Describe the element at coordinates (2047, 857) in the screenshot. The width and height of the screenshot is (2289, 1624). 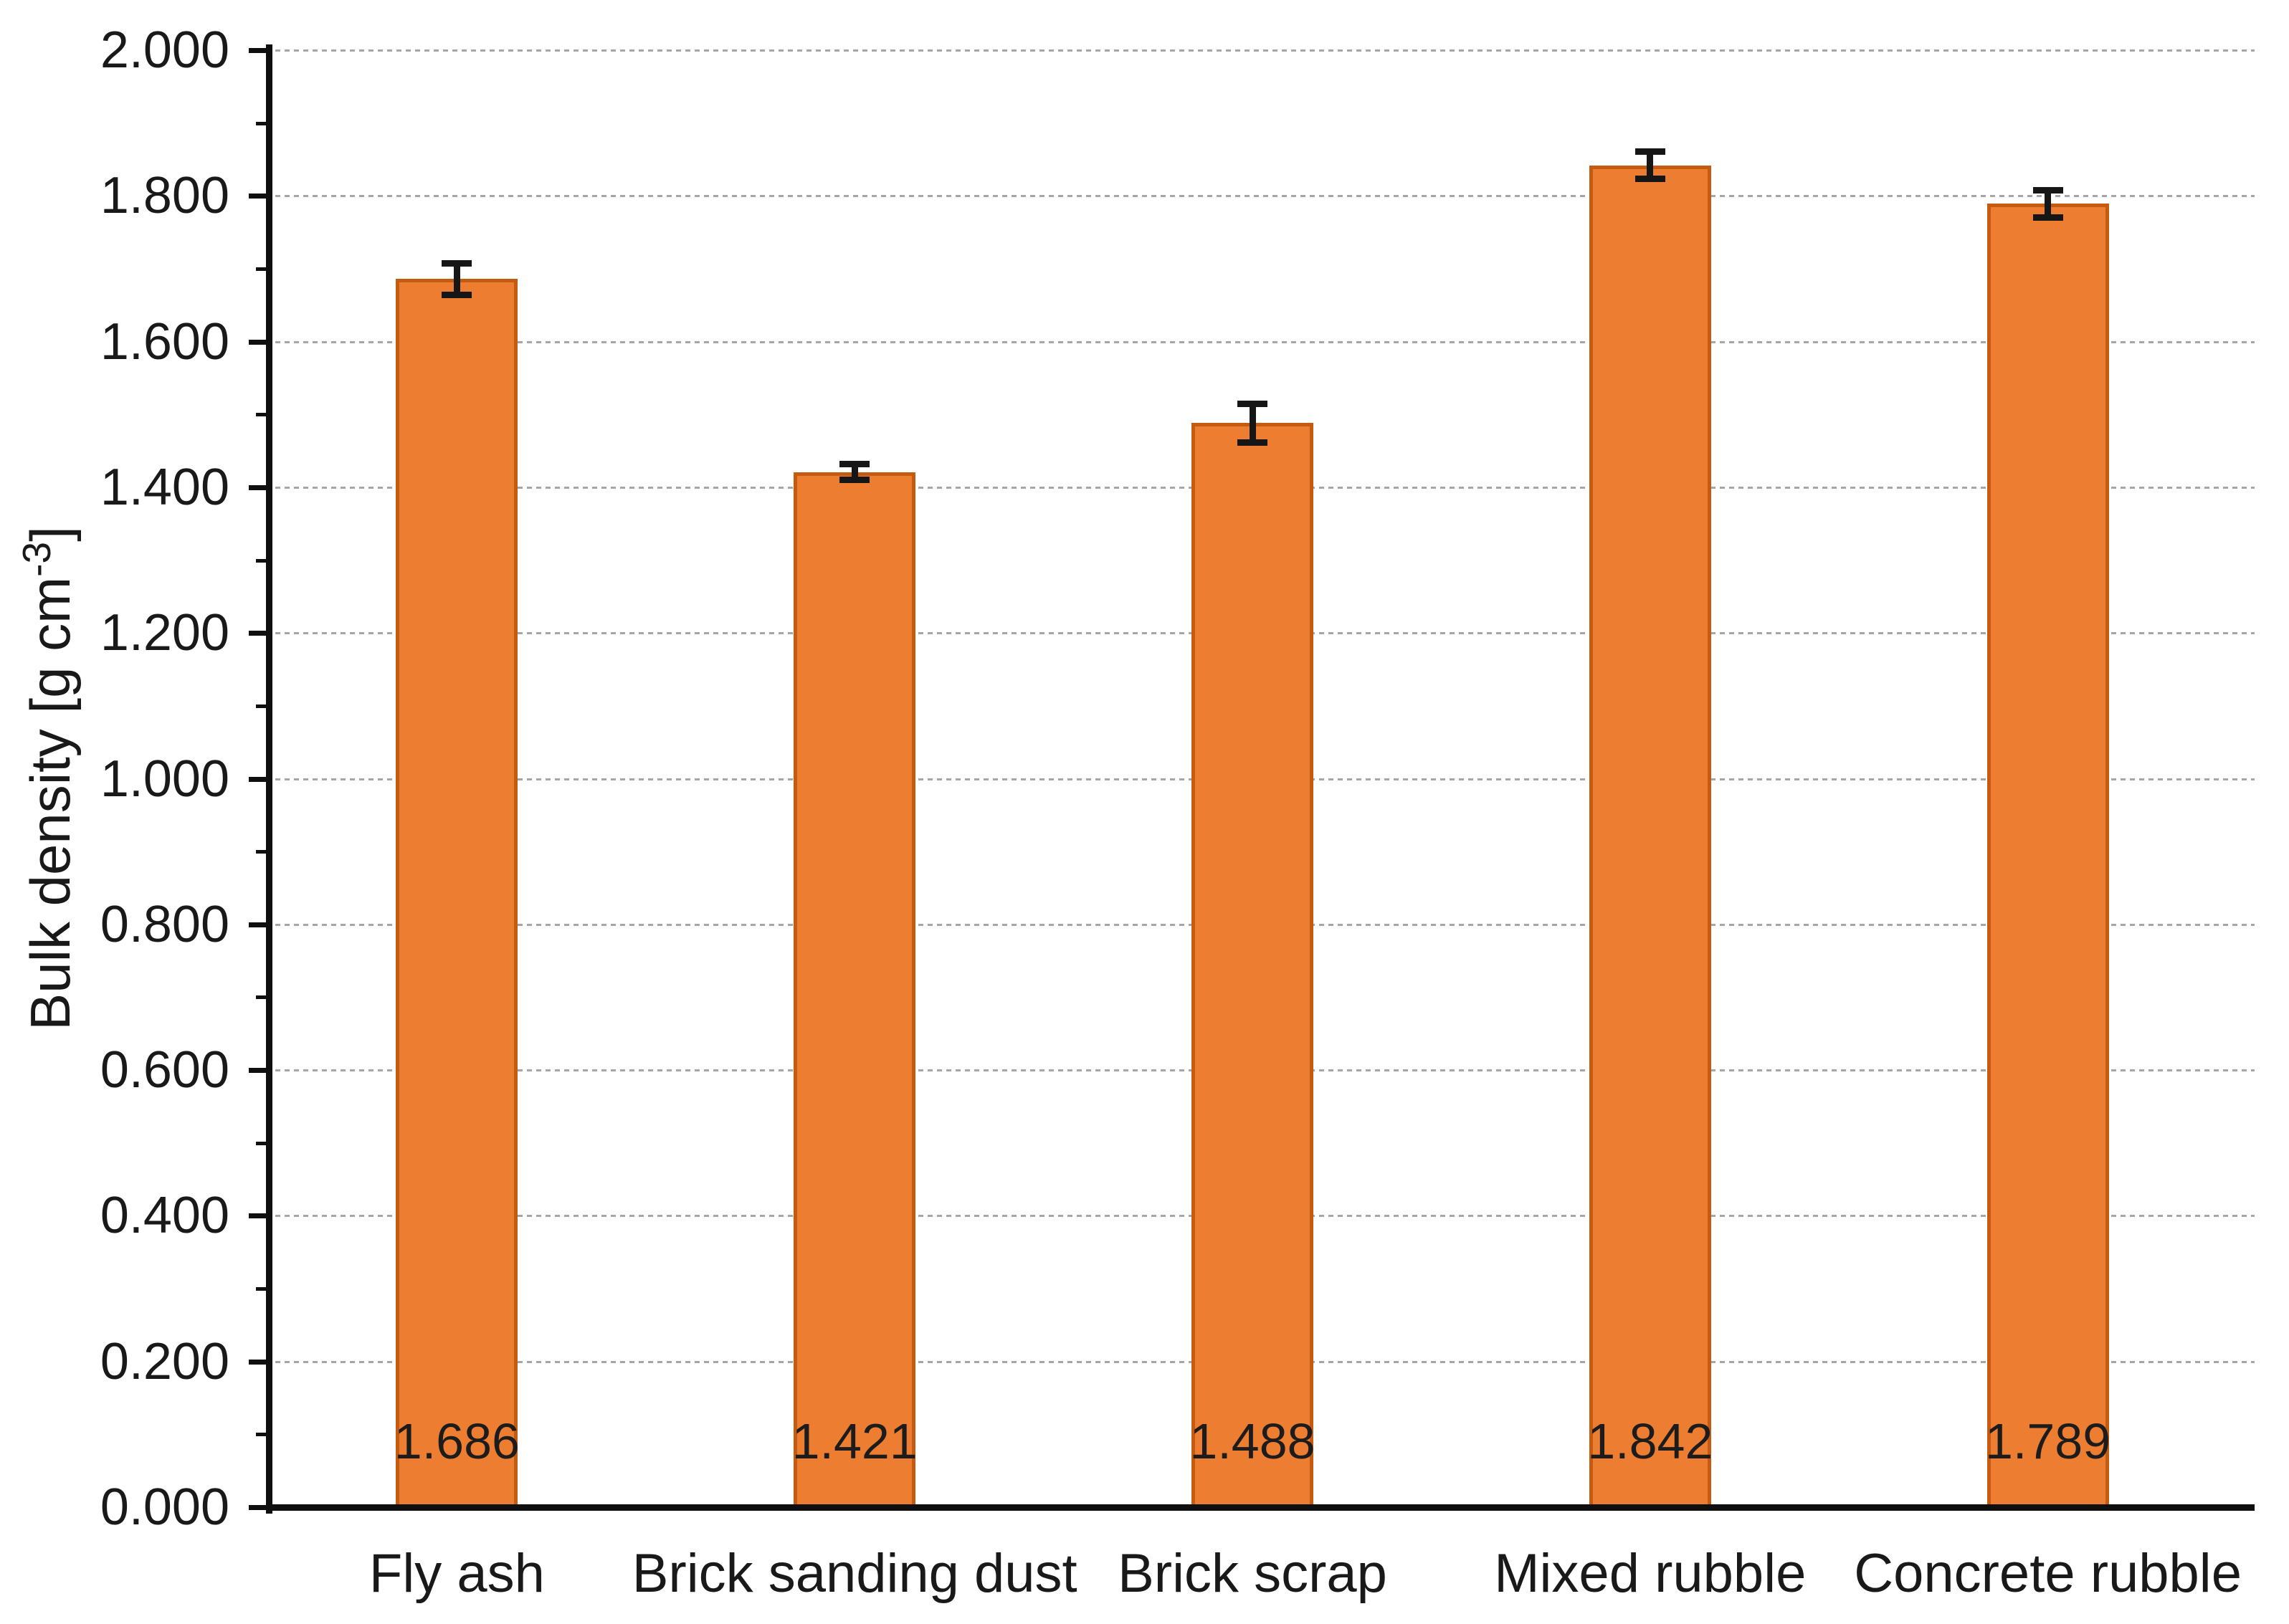
I see `bar: 1.789` at that location.